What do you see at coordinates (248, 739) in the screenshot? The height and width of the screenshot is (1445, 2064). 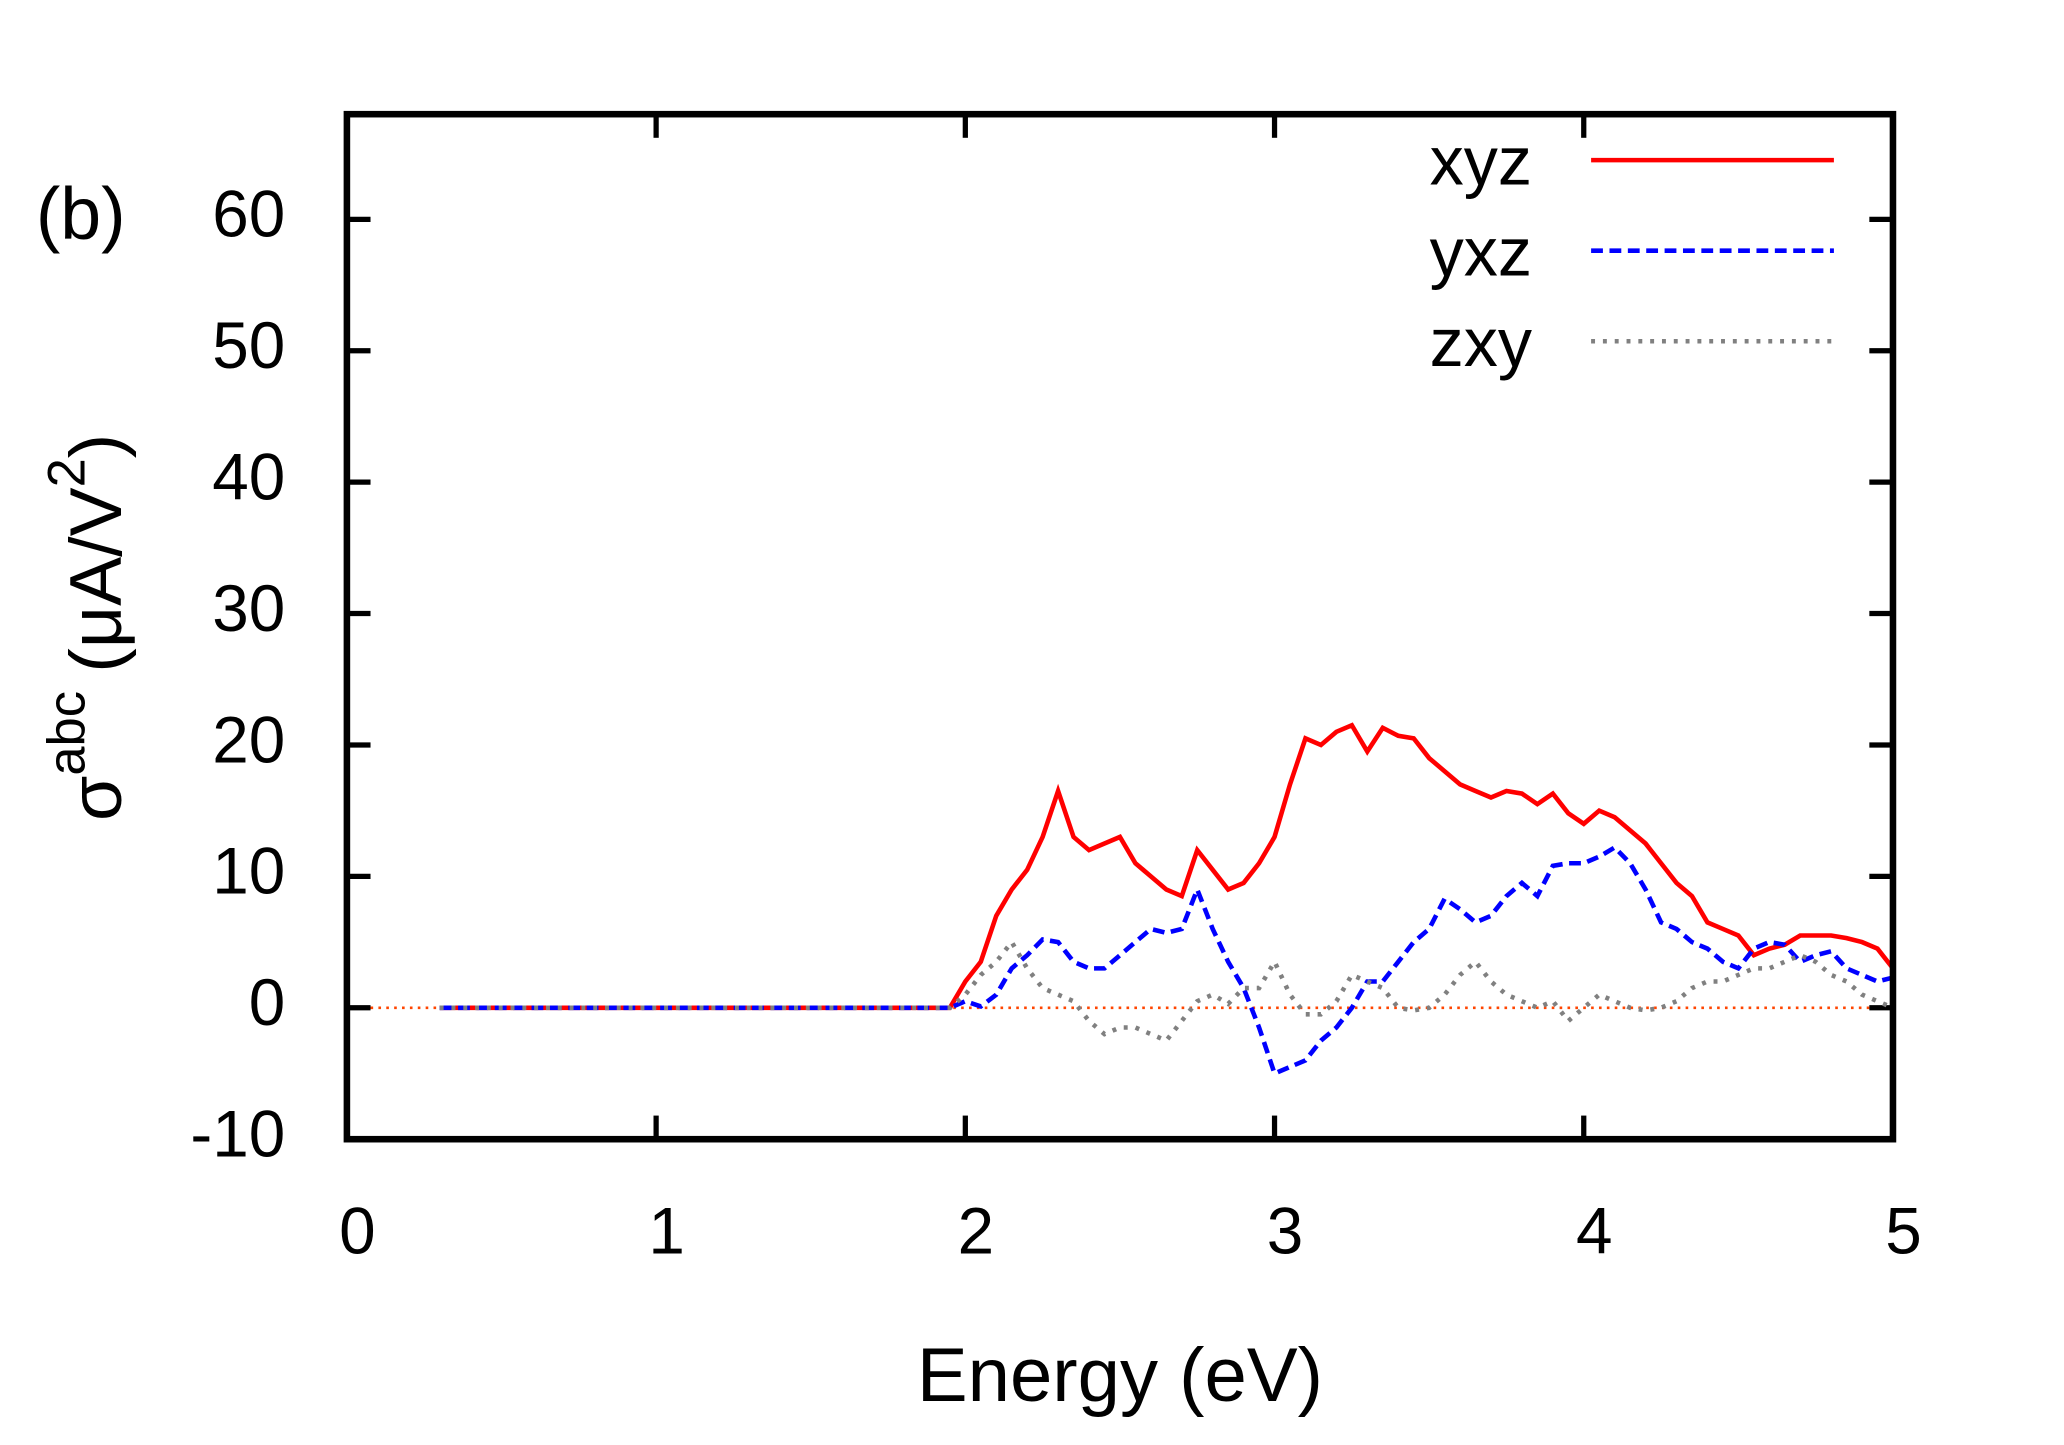 I see `y-tick-label: 20` at bounding box center [248, 739].